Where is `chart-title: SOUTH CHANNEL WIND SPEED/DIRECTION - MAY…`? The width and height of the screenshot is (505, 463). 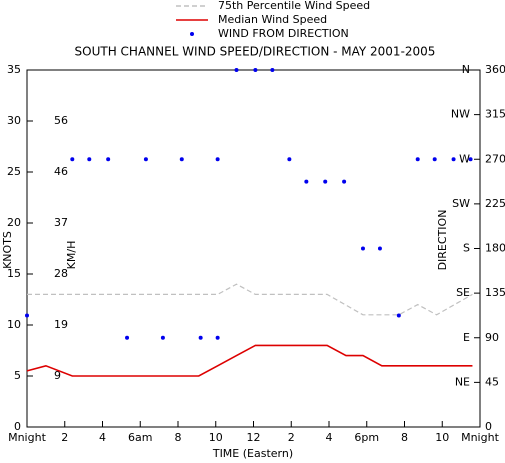 chart-title: SOUTH CHANNEL WIND SPEED/DIRECTION - MAY… is located at coordinates (255, 52).